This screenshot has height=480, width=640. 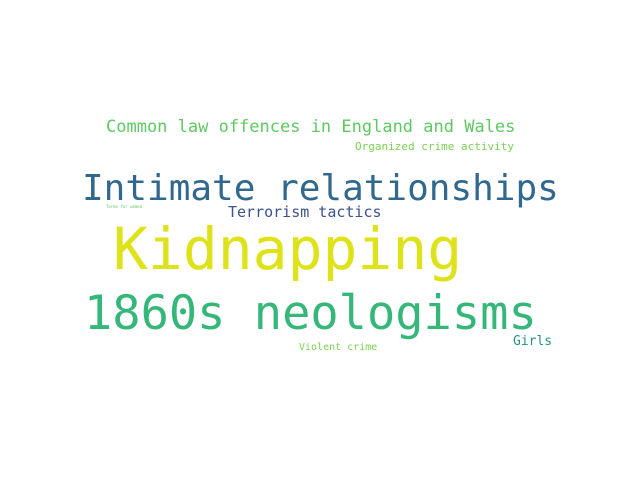 I want to click on word-intimate-relationships: Intimate relationships, so click(x=320, y=188).